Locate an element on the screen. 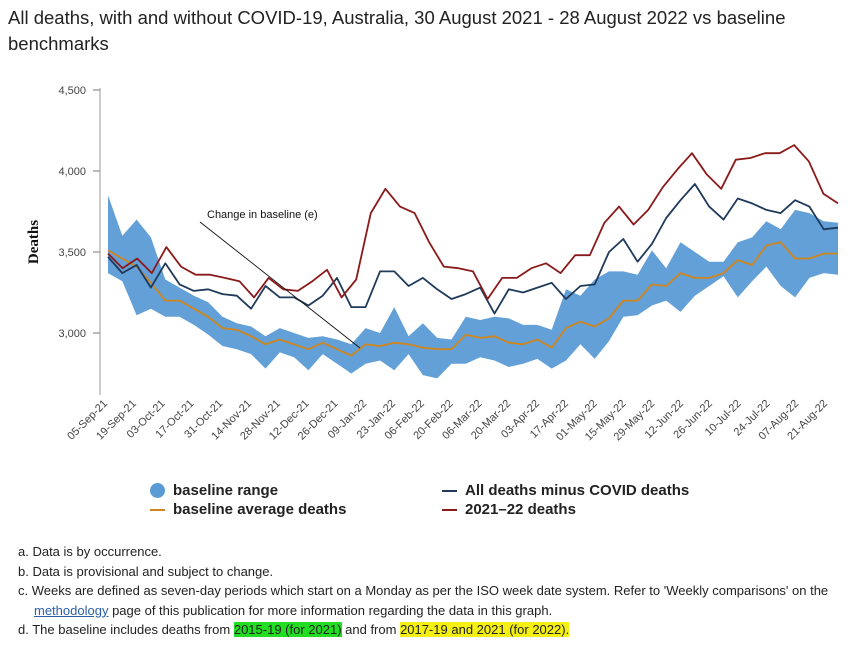 The height and width of the screenshot is (652, 853). legend-swatch-baseline-average is located at coordinates (157, 509).